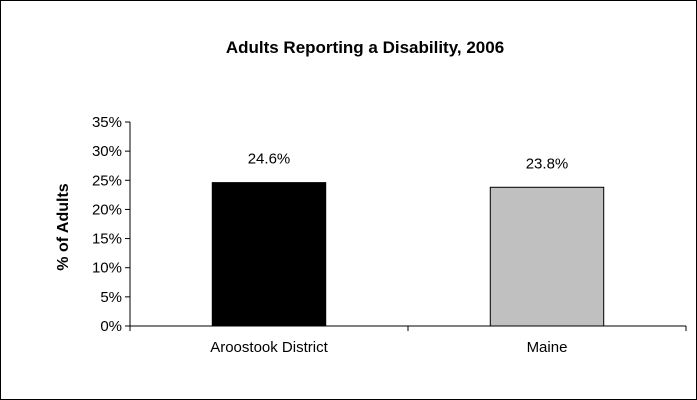 The image size is (697, 400). I want to click on y-tick-label: 35%, so click(107, 122).